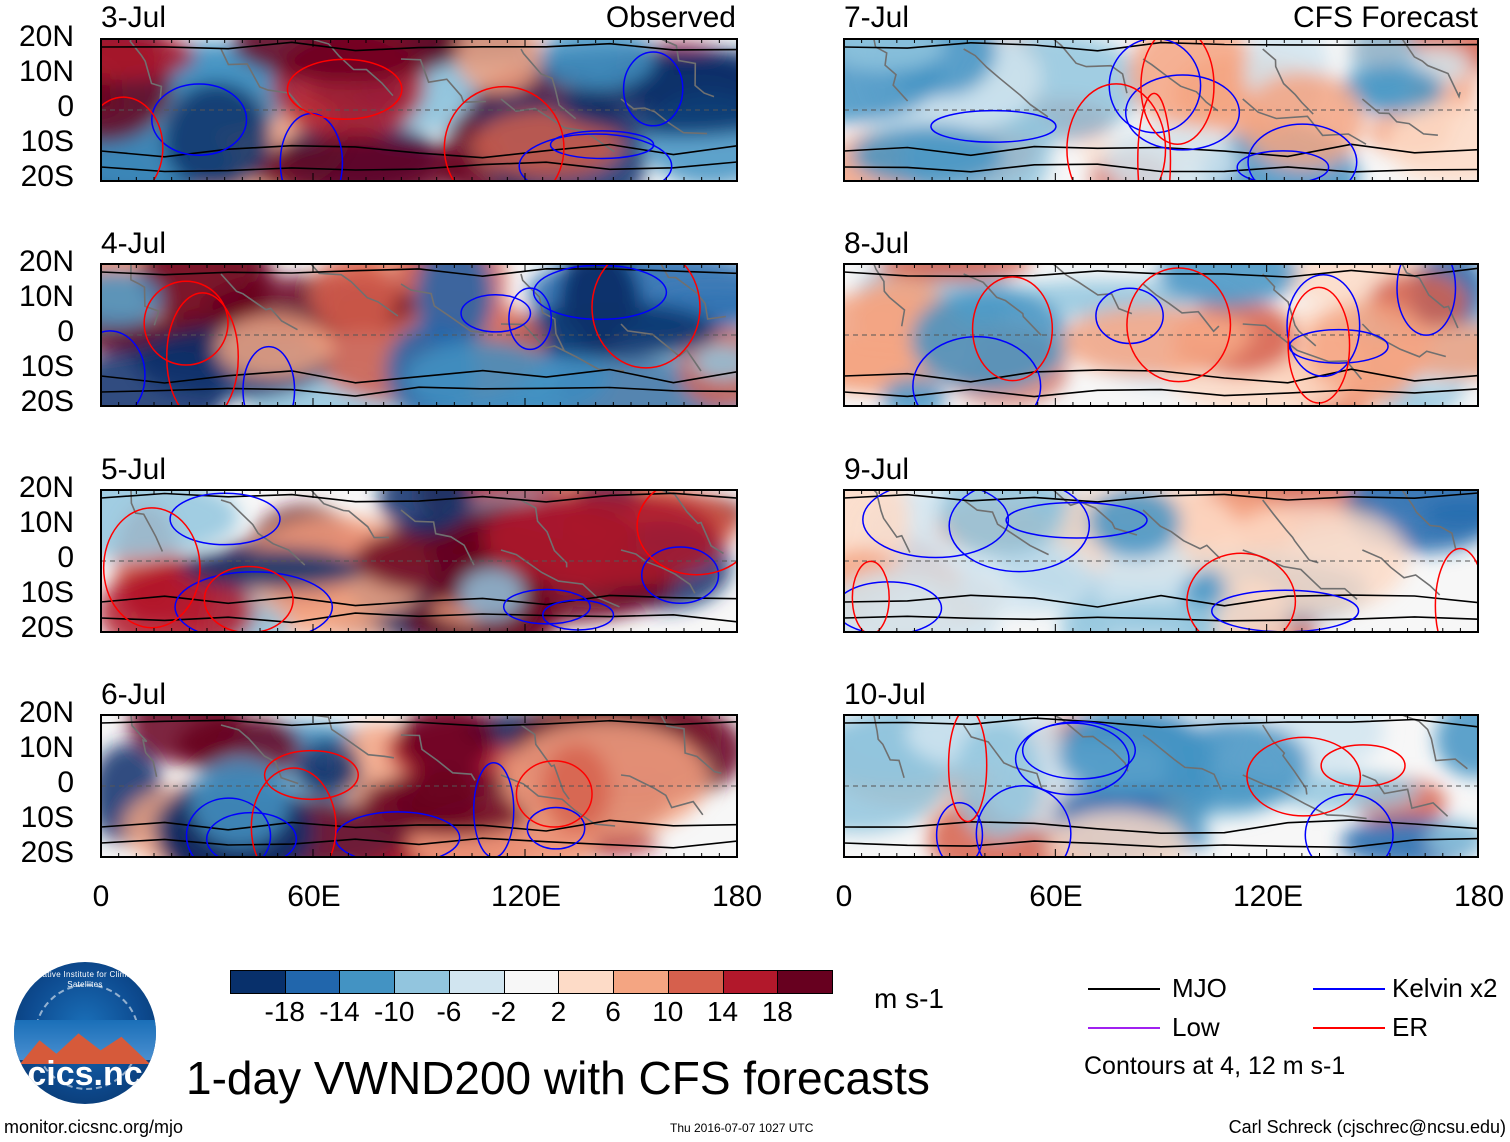 The height and width of the screenshot is (1142, 1510). Describe the element at coordinates (46, 487) in the screenshot. I see `lat-label-20n-row3: 20N` at that location.